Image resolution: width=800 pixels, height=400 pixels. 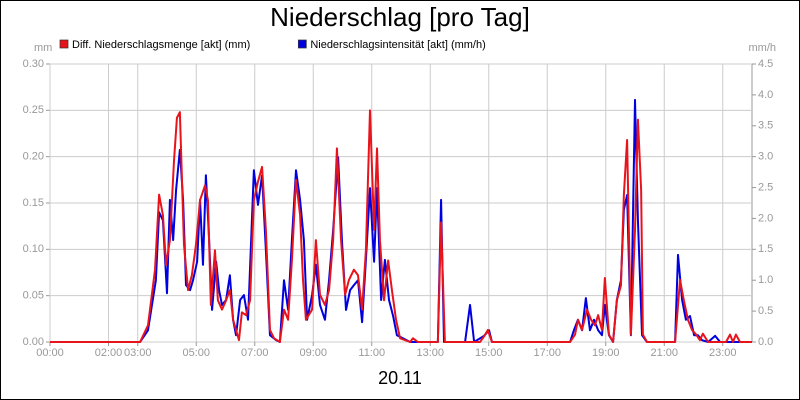 What do you see at coordinates (765, 126) in the screenshot?
I see `y2-tick-label: 3.5` at bounding box center [765, 126].